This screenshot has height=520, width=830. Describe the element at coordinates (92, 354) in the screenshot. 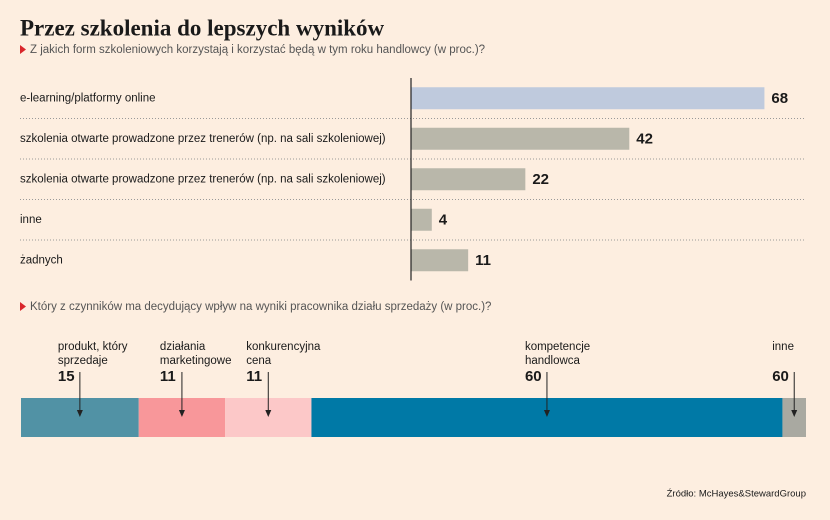

I see `segment-label: produkt, który sprzedaje` at that location.